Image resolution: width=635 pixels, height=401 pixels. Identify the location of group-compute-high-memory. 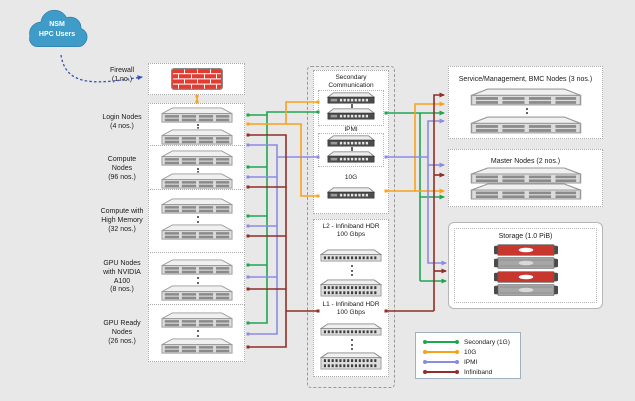
(196, 221).